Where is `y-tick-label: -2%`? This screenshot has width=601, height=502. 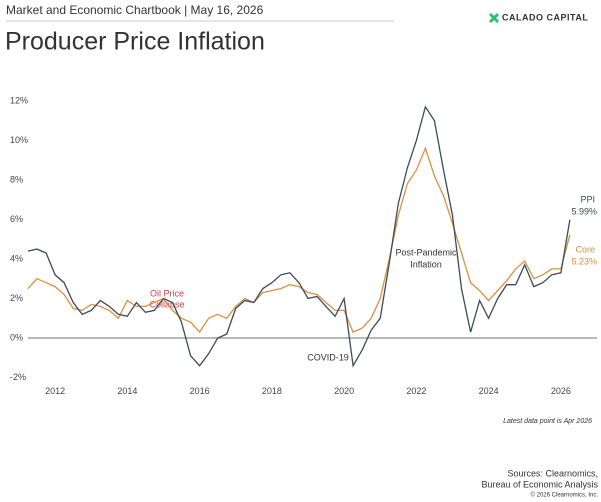 y-tick-label: -2% is located at coordinates (18, 377).